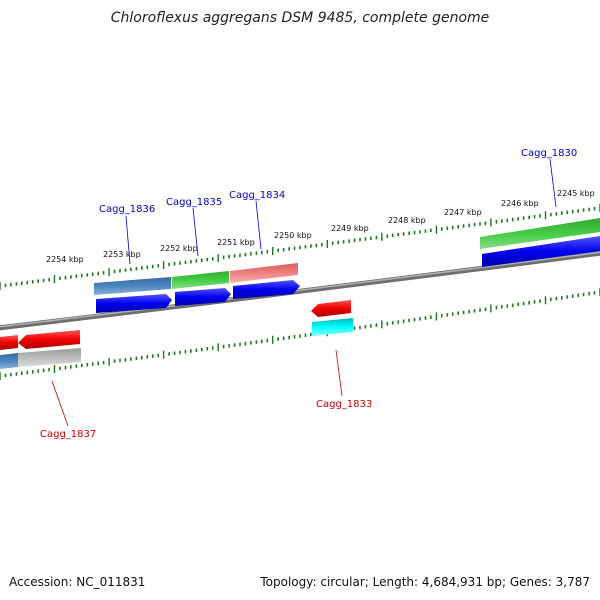  Describe the element at coordinates (68, 434) in the screenshot. I see `gene-label-cagg-1837: Cagg_1837` at that location.